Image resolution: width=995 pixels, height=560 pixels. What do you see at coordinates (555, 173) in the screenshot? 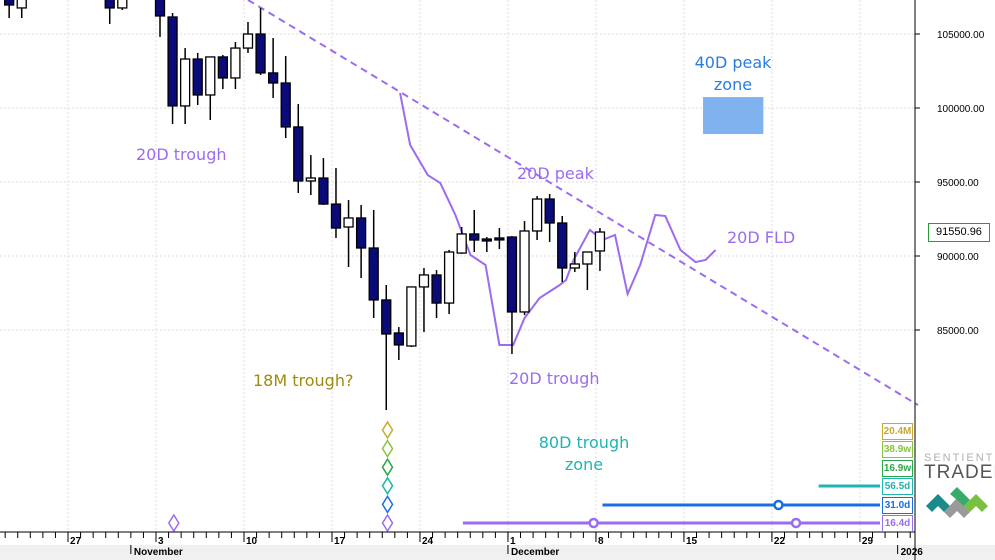
I see `annotation-20d-peak: 20D peak` at bounding box center [555, 173].